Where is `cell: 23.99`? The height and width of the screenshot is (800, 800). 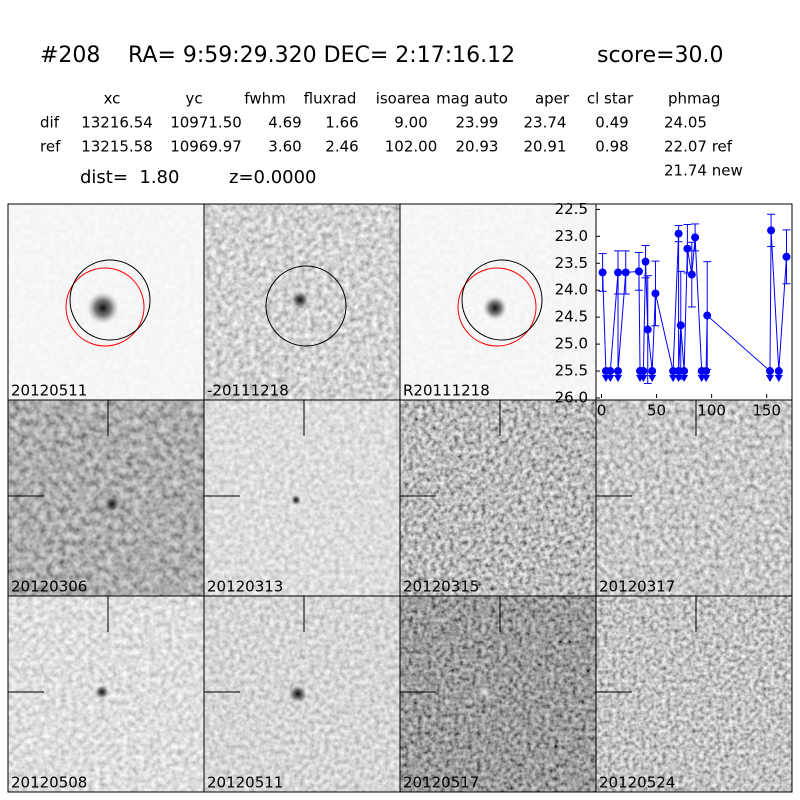
cell: 23.99 is located at coordinates (477, 123).